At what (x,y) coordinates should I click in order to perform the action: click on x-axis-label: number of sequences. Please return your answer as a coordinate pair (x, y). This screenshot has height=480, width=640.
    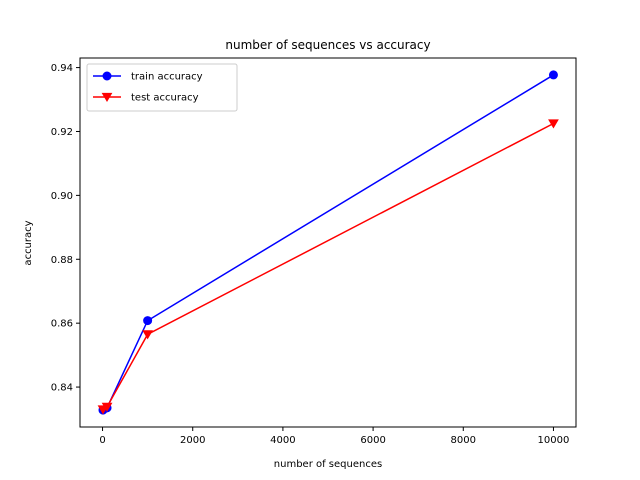
    Looking at the image, I should click on (328, 464).